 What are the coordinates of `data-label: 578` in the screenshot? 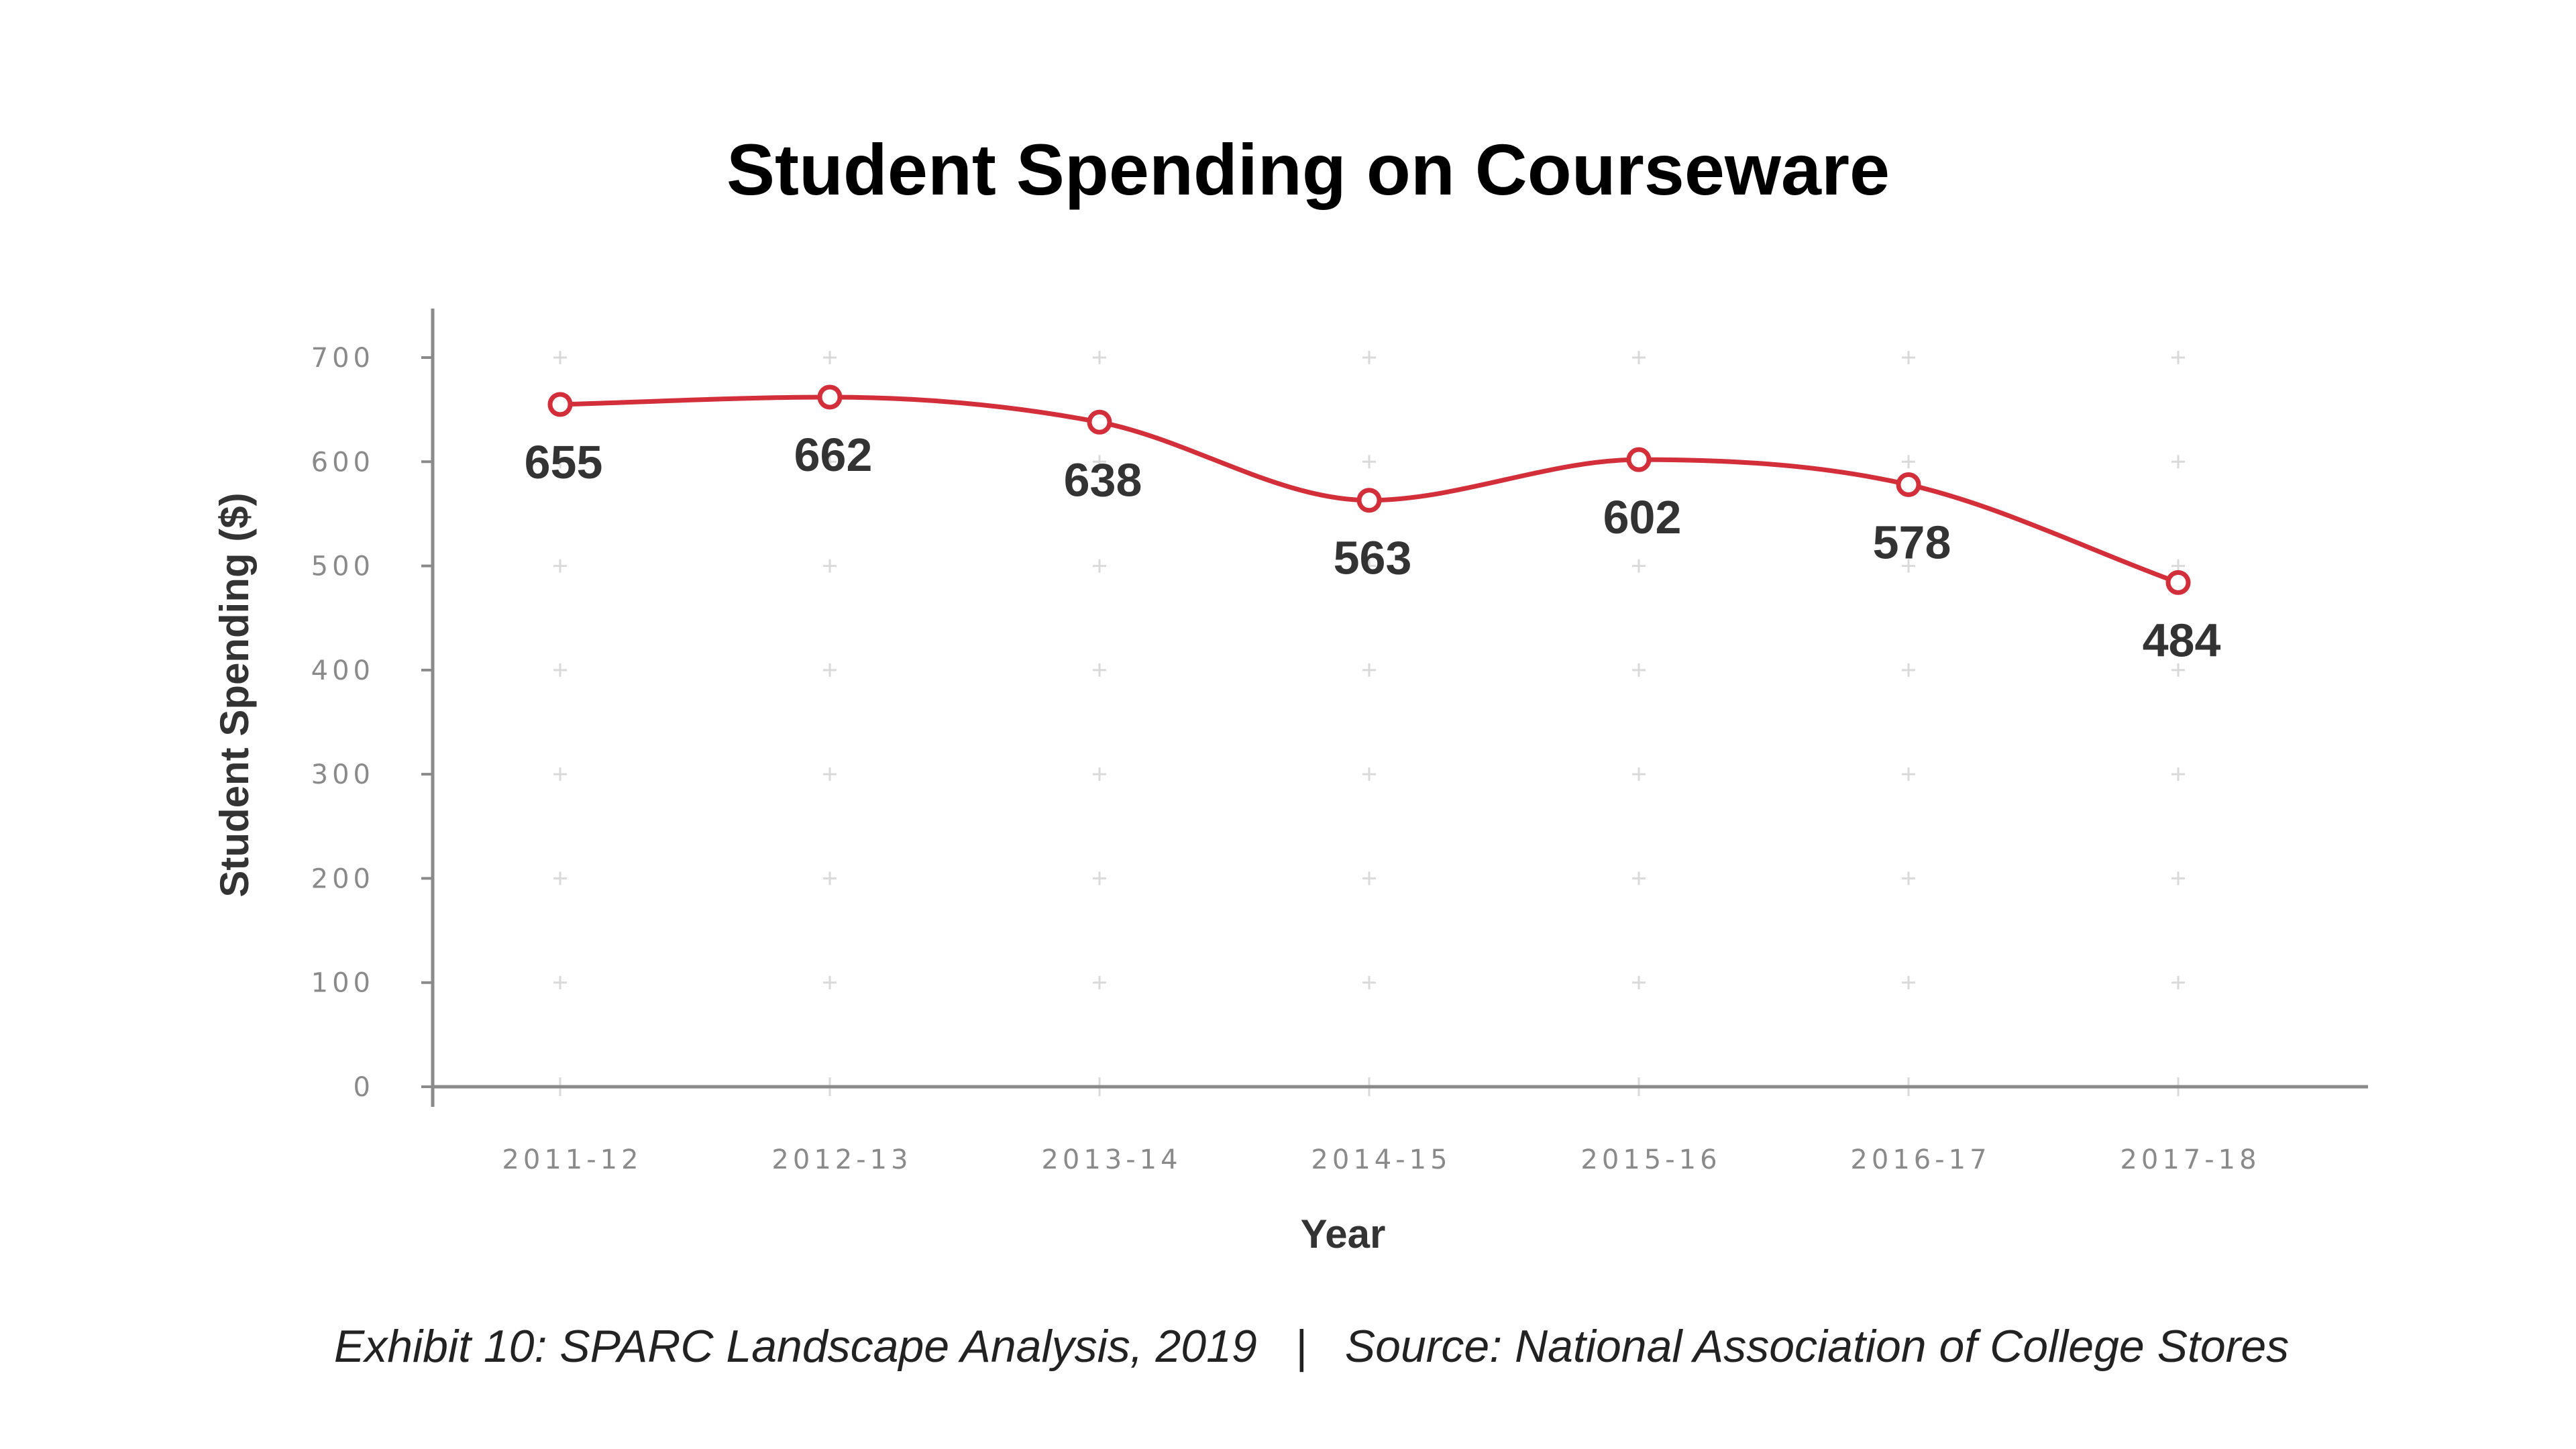 It's located at (1912, 542).